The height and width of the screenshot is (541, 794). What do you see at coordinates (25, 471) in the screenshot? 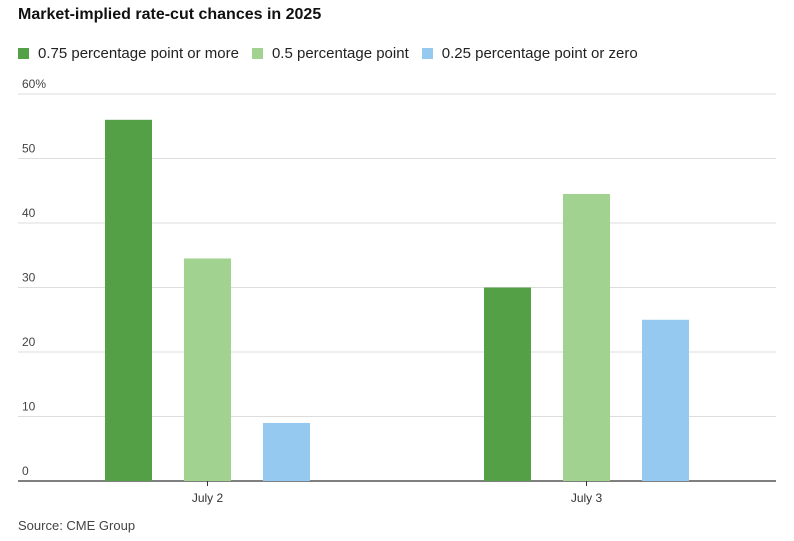
I see `y-tick-label: 0` at bounding box center [25, 471].